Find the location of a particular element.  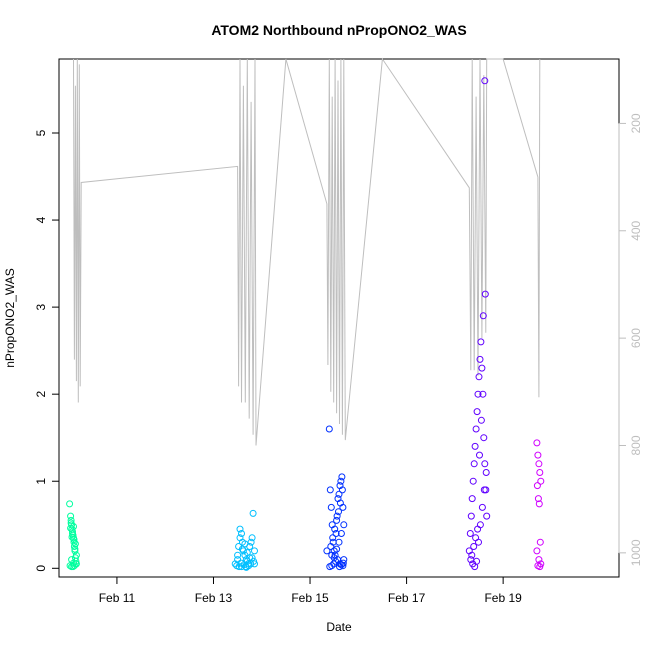

y-tick-label: 3 is located at coordinates (41, 306).